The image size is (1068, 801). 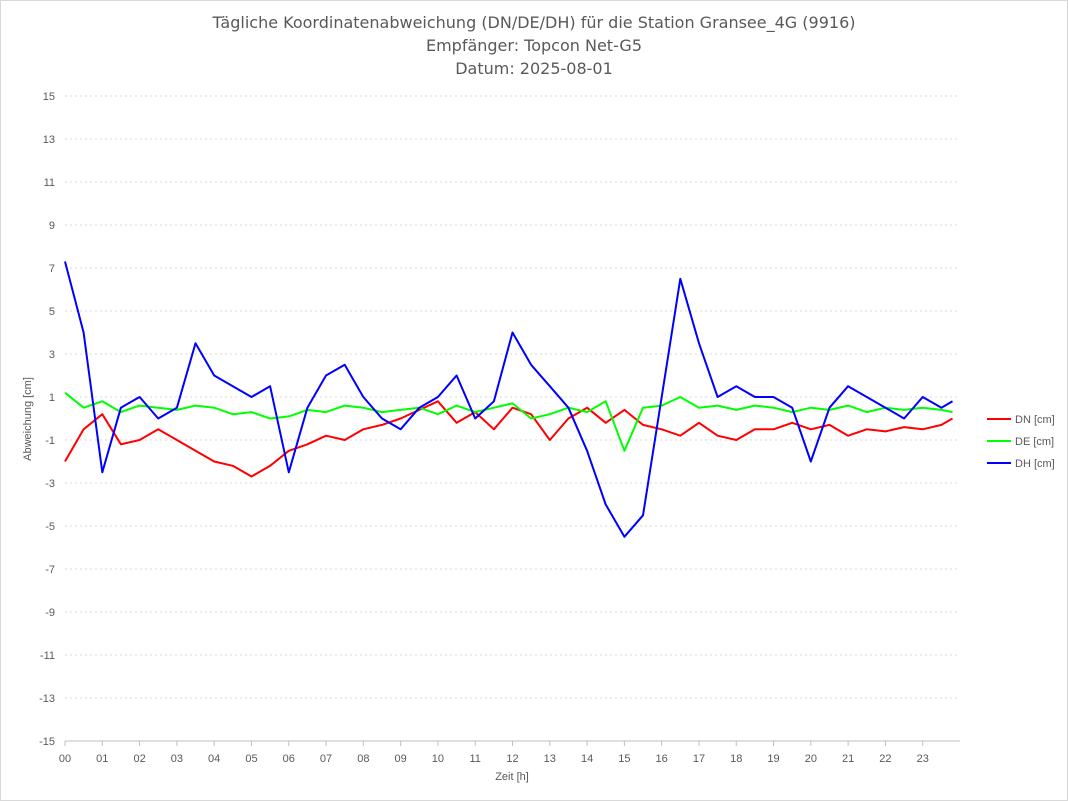 I want to click on x-tick-label: 00, so click(x=65, y=759).